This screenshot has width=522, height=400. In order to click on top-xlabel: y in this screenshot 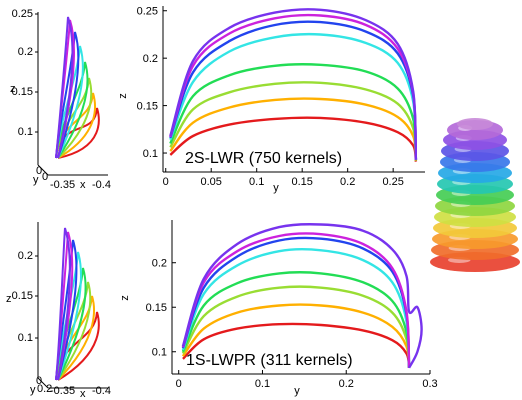, I will do `click(276, 188)`.